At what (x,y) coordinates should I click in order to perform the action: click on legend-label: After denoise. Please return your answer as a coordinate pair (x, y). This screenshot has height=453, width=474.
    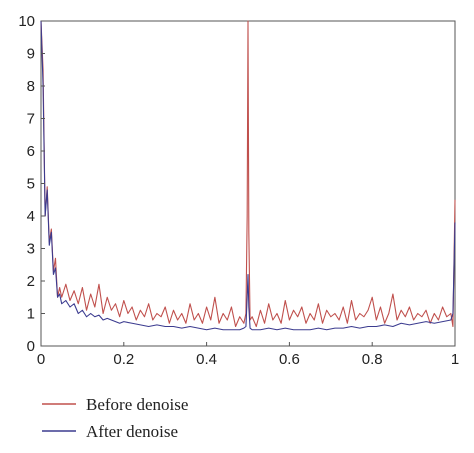
    Looking at the image, I should click on (132, 431).